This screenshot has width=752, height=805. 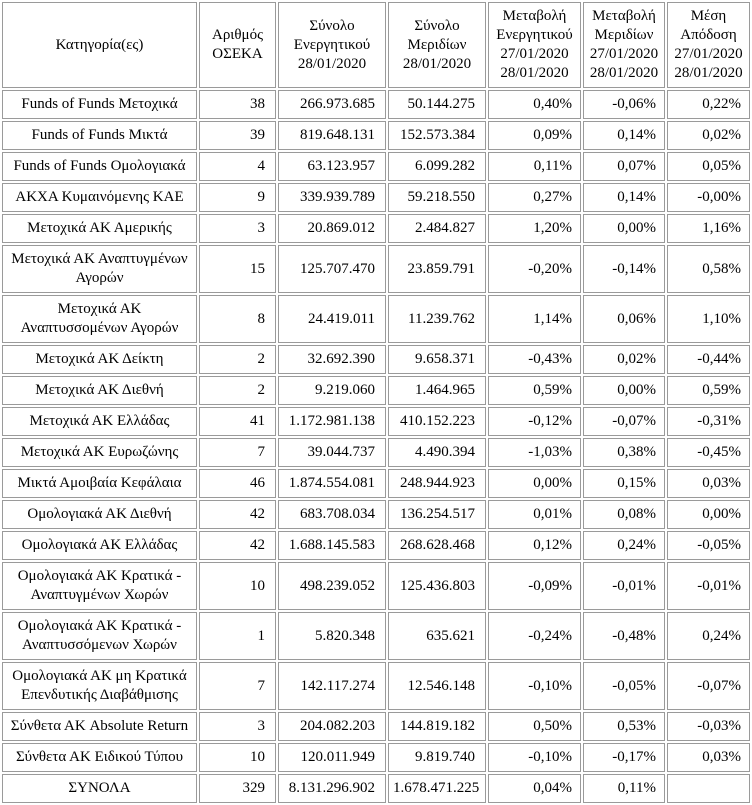 What do you see at coordinates (332, 514) in the screenshot?
I see `total-assets-cell: 683.708.034` at bounding box center [332, 514].